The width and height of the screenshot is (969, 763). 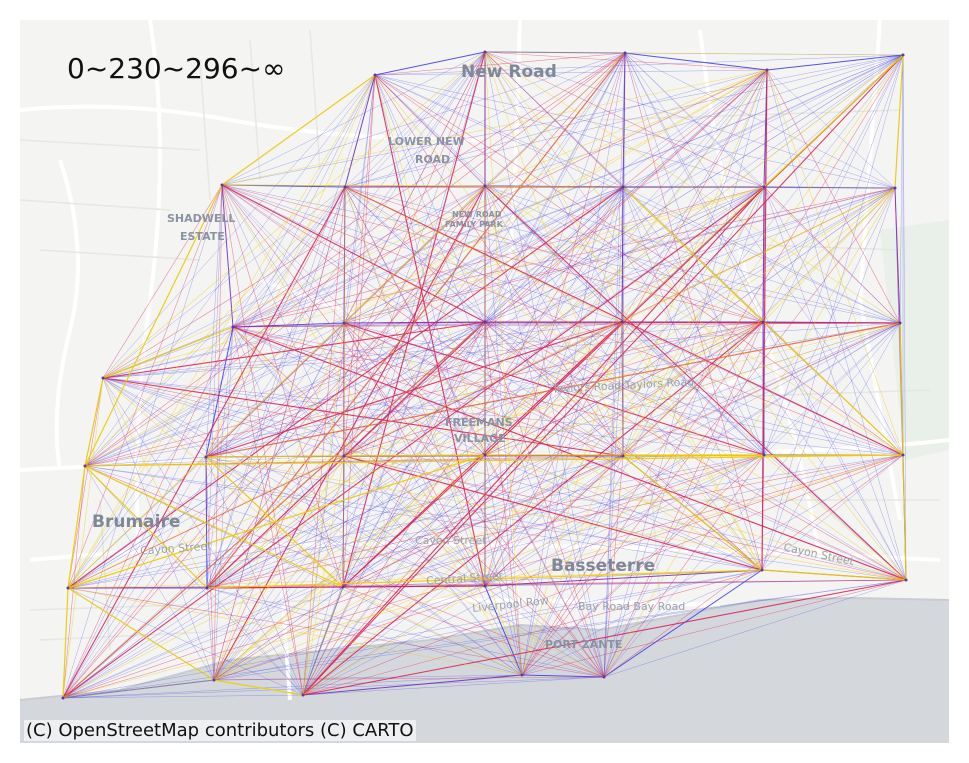 What do you see at coordinates (480, 438) in the screenshot?
I see `label-freemans-village-2: VILLAGE` at bounding box center [480, 438].